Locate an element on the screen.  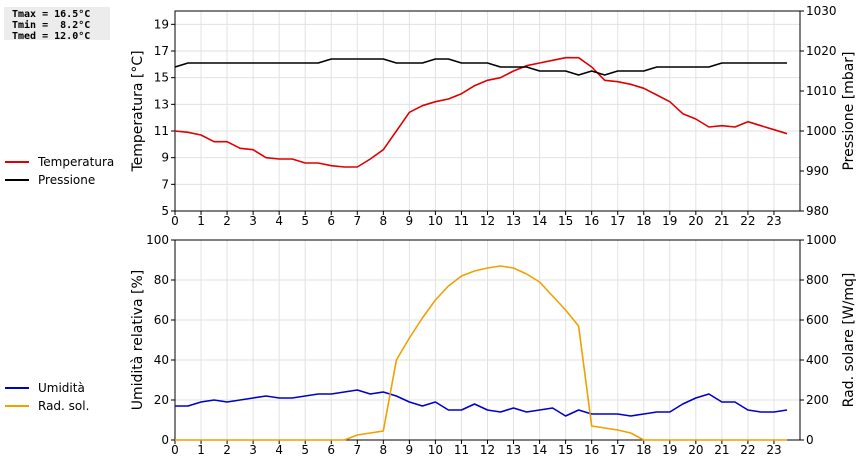
top-y2tick-label: 990 is located at coordinates (817, 171).